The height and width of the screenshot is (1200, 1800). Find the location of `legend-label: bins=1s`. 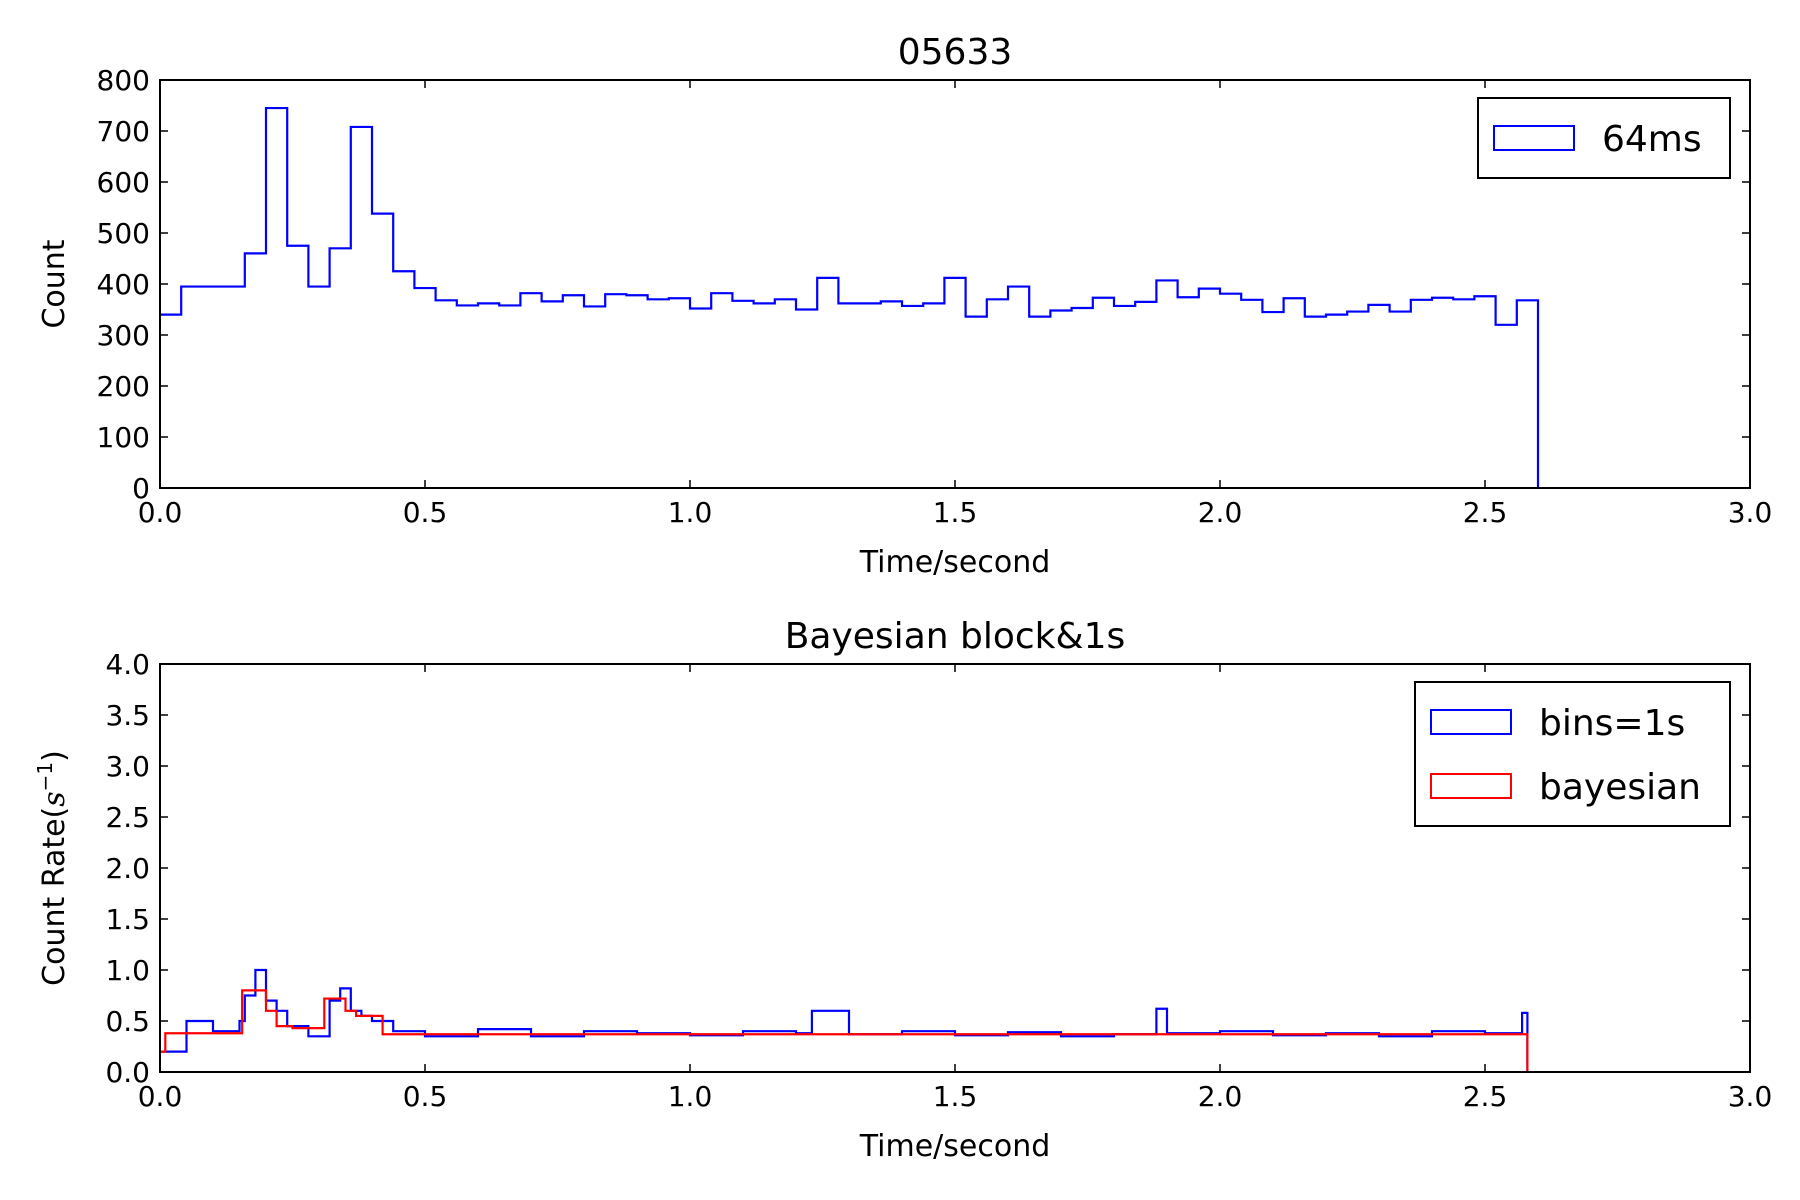

legend-label: bins=1s is located at coordinates (1612, 723).